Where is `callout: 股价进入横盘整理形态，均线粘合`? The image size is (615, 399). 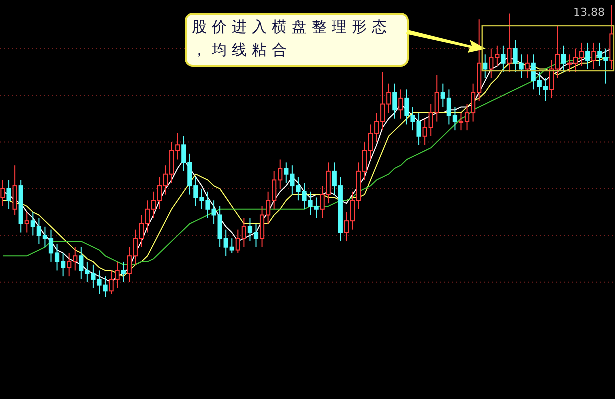
callout: 股价进入横盘整理形态，均线粘合 is located at coordinates (297, 40).